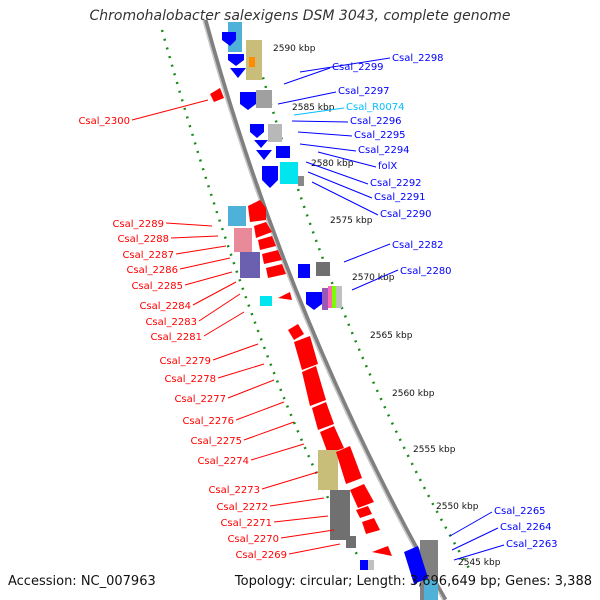 The image size is (600, 600). Describe the element at coordinates (246, 523) in the screenshot. I see `gene-label: Csal_2271` at that location.